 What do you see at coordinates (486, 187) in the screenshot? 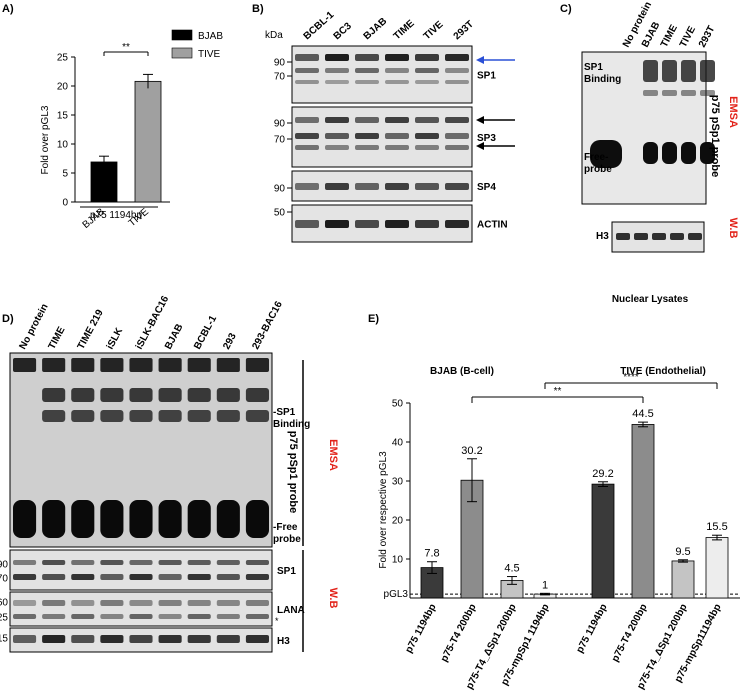
I see `blot-label: SP4` at bounding box center [486, 187].